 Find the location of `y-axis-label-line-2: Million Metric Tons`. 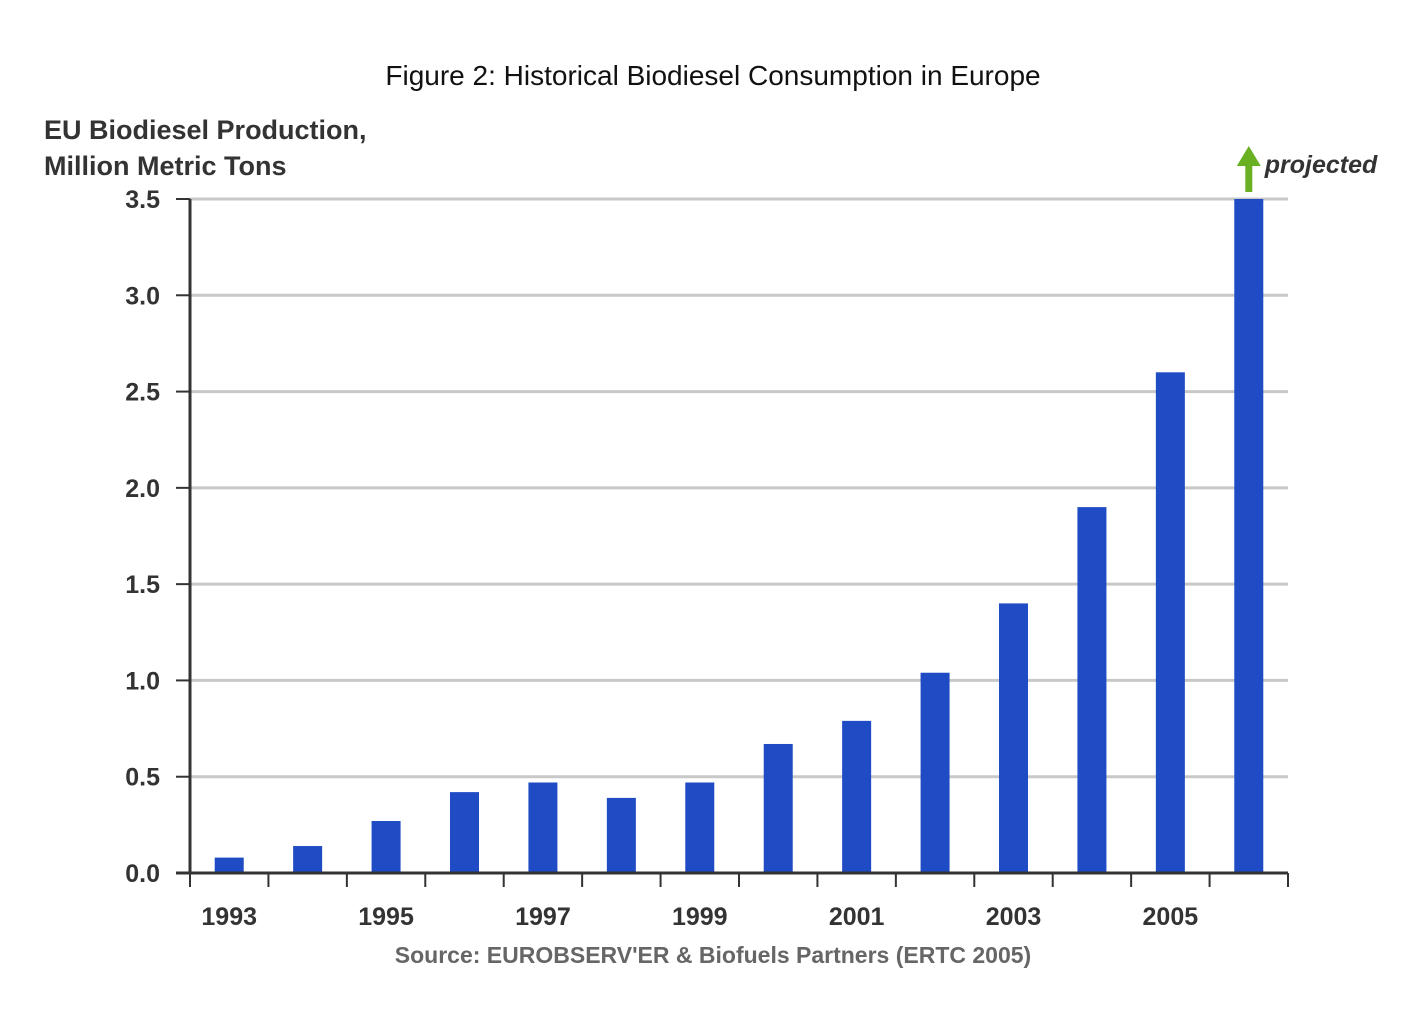

y-axis-label-line-2: Million Metric Tons is located at coordinates (165, 166).